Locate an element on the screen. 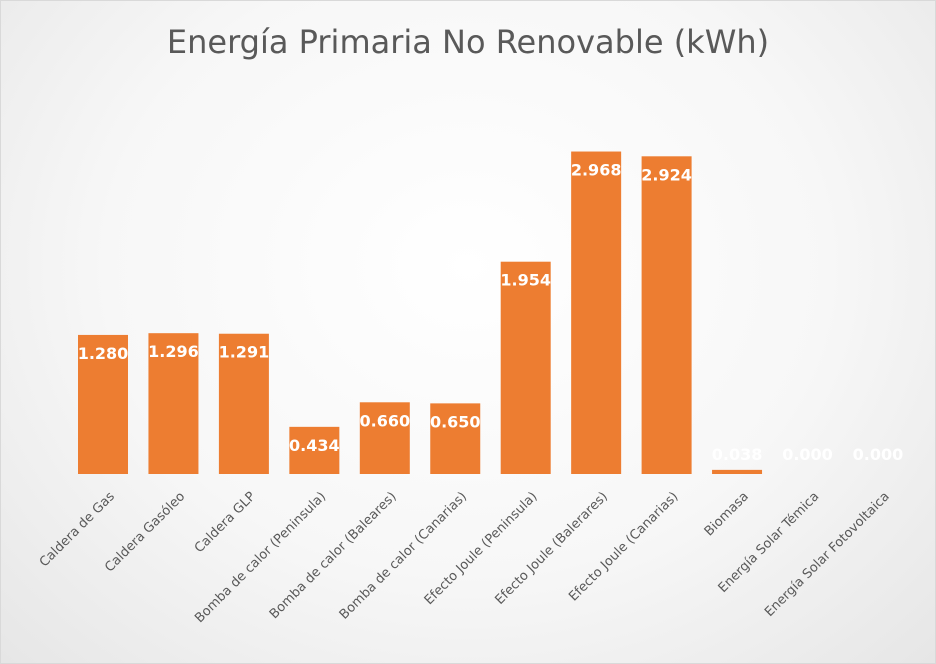 The width and height of the screenshot is (936, 664). category-label-4: Bomba de calor (Baleares) is located at coordinates (333, 555).